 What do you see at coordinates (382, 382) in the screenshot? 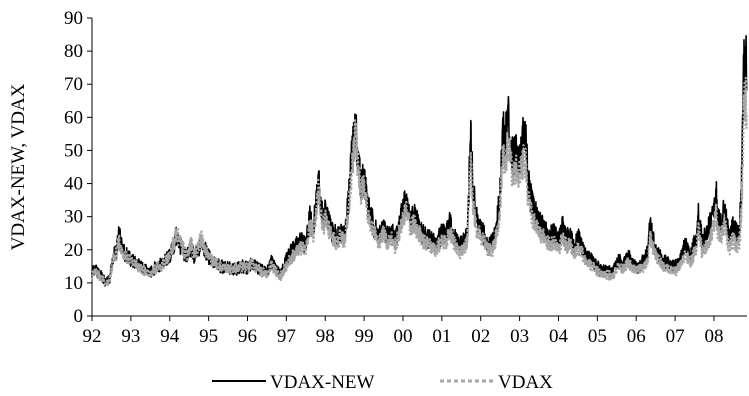
I see `legend: VDAX-NEW VDAX` at bounding box center [382, 382].